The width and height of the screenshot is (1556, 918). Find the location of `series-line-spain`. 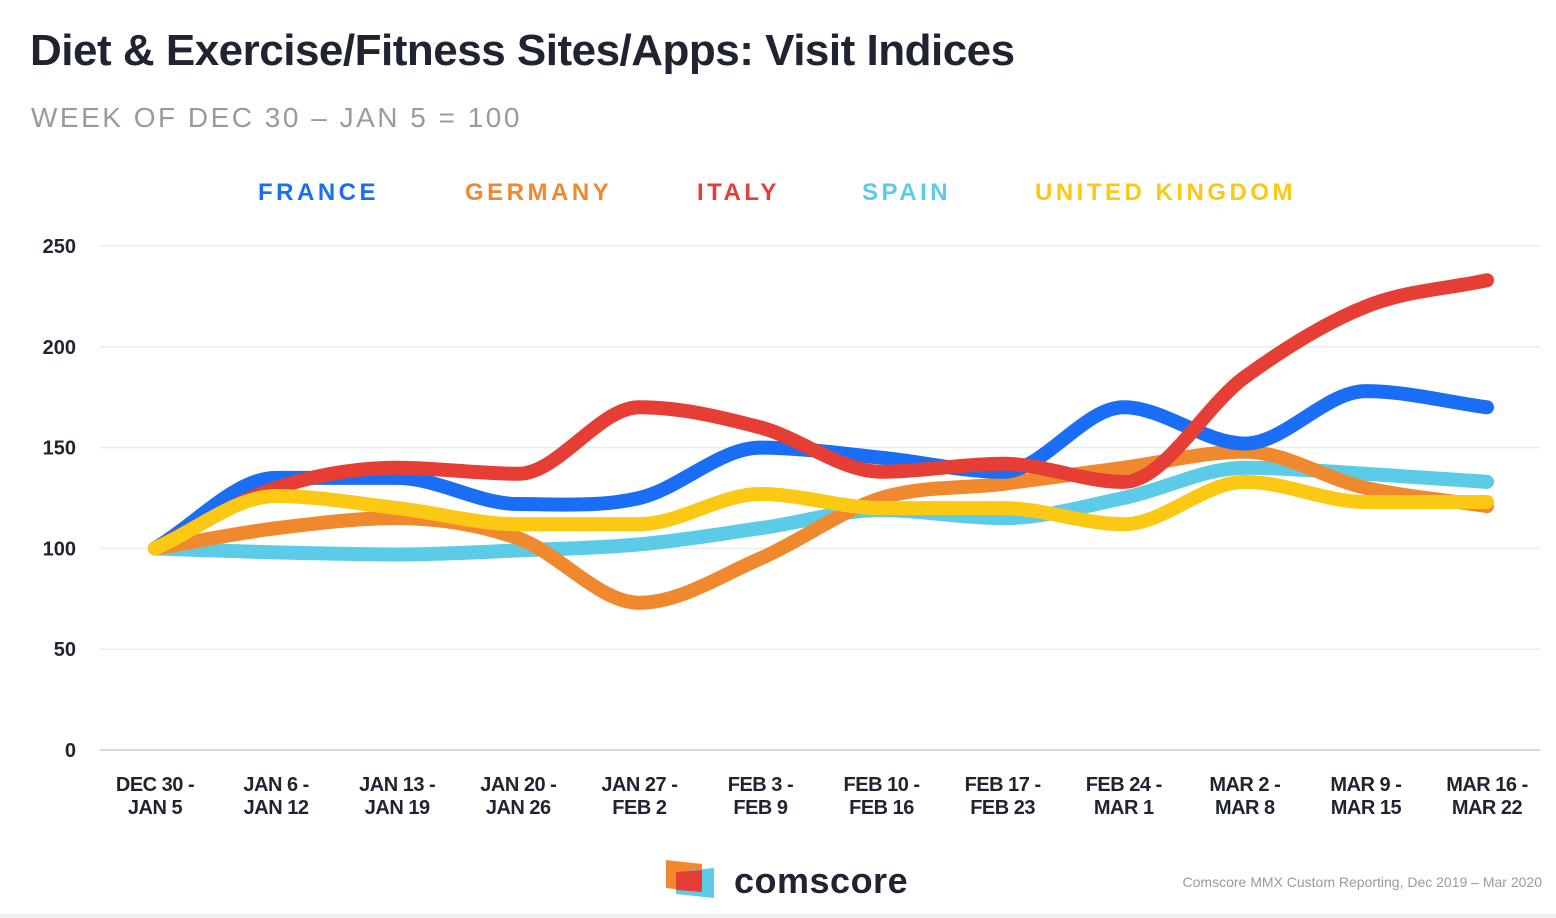

series-line-spain is located at coordinates (821, 511).